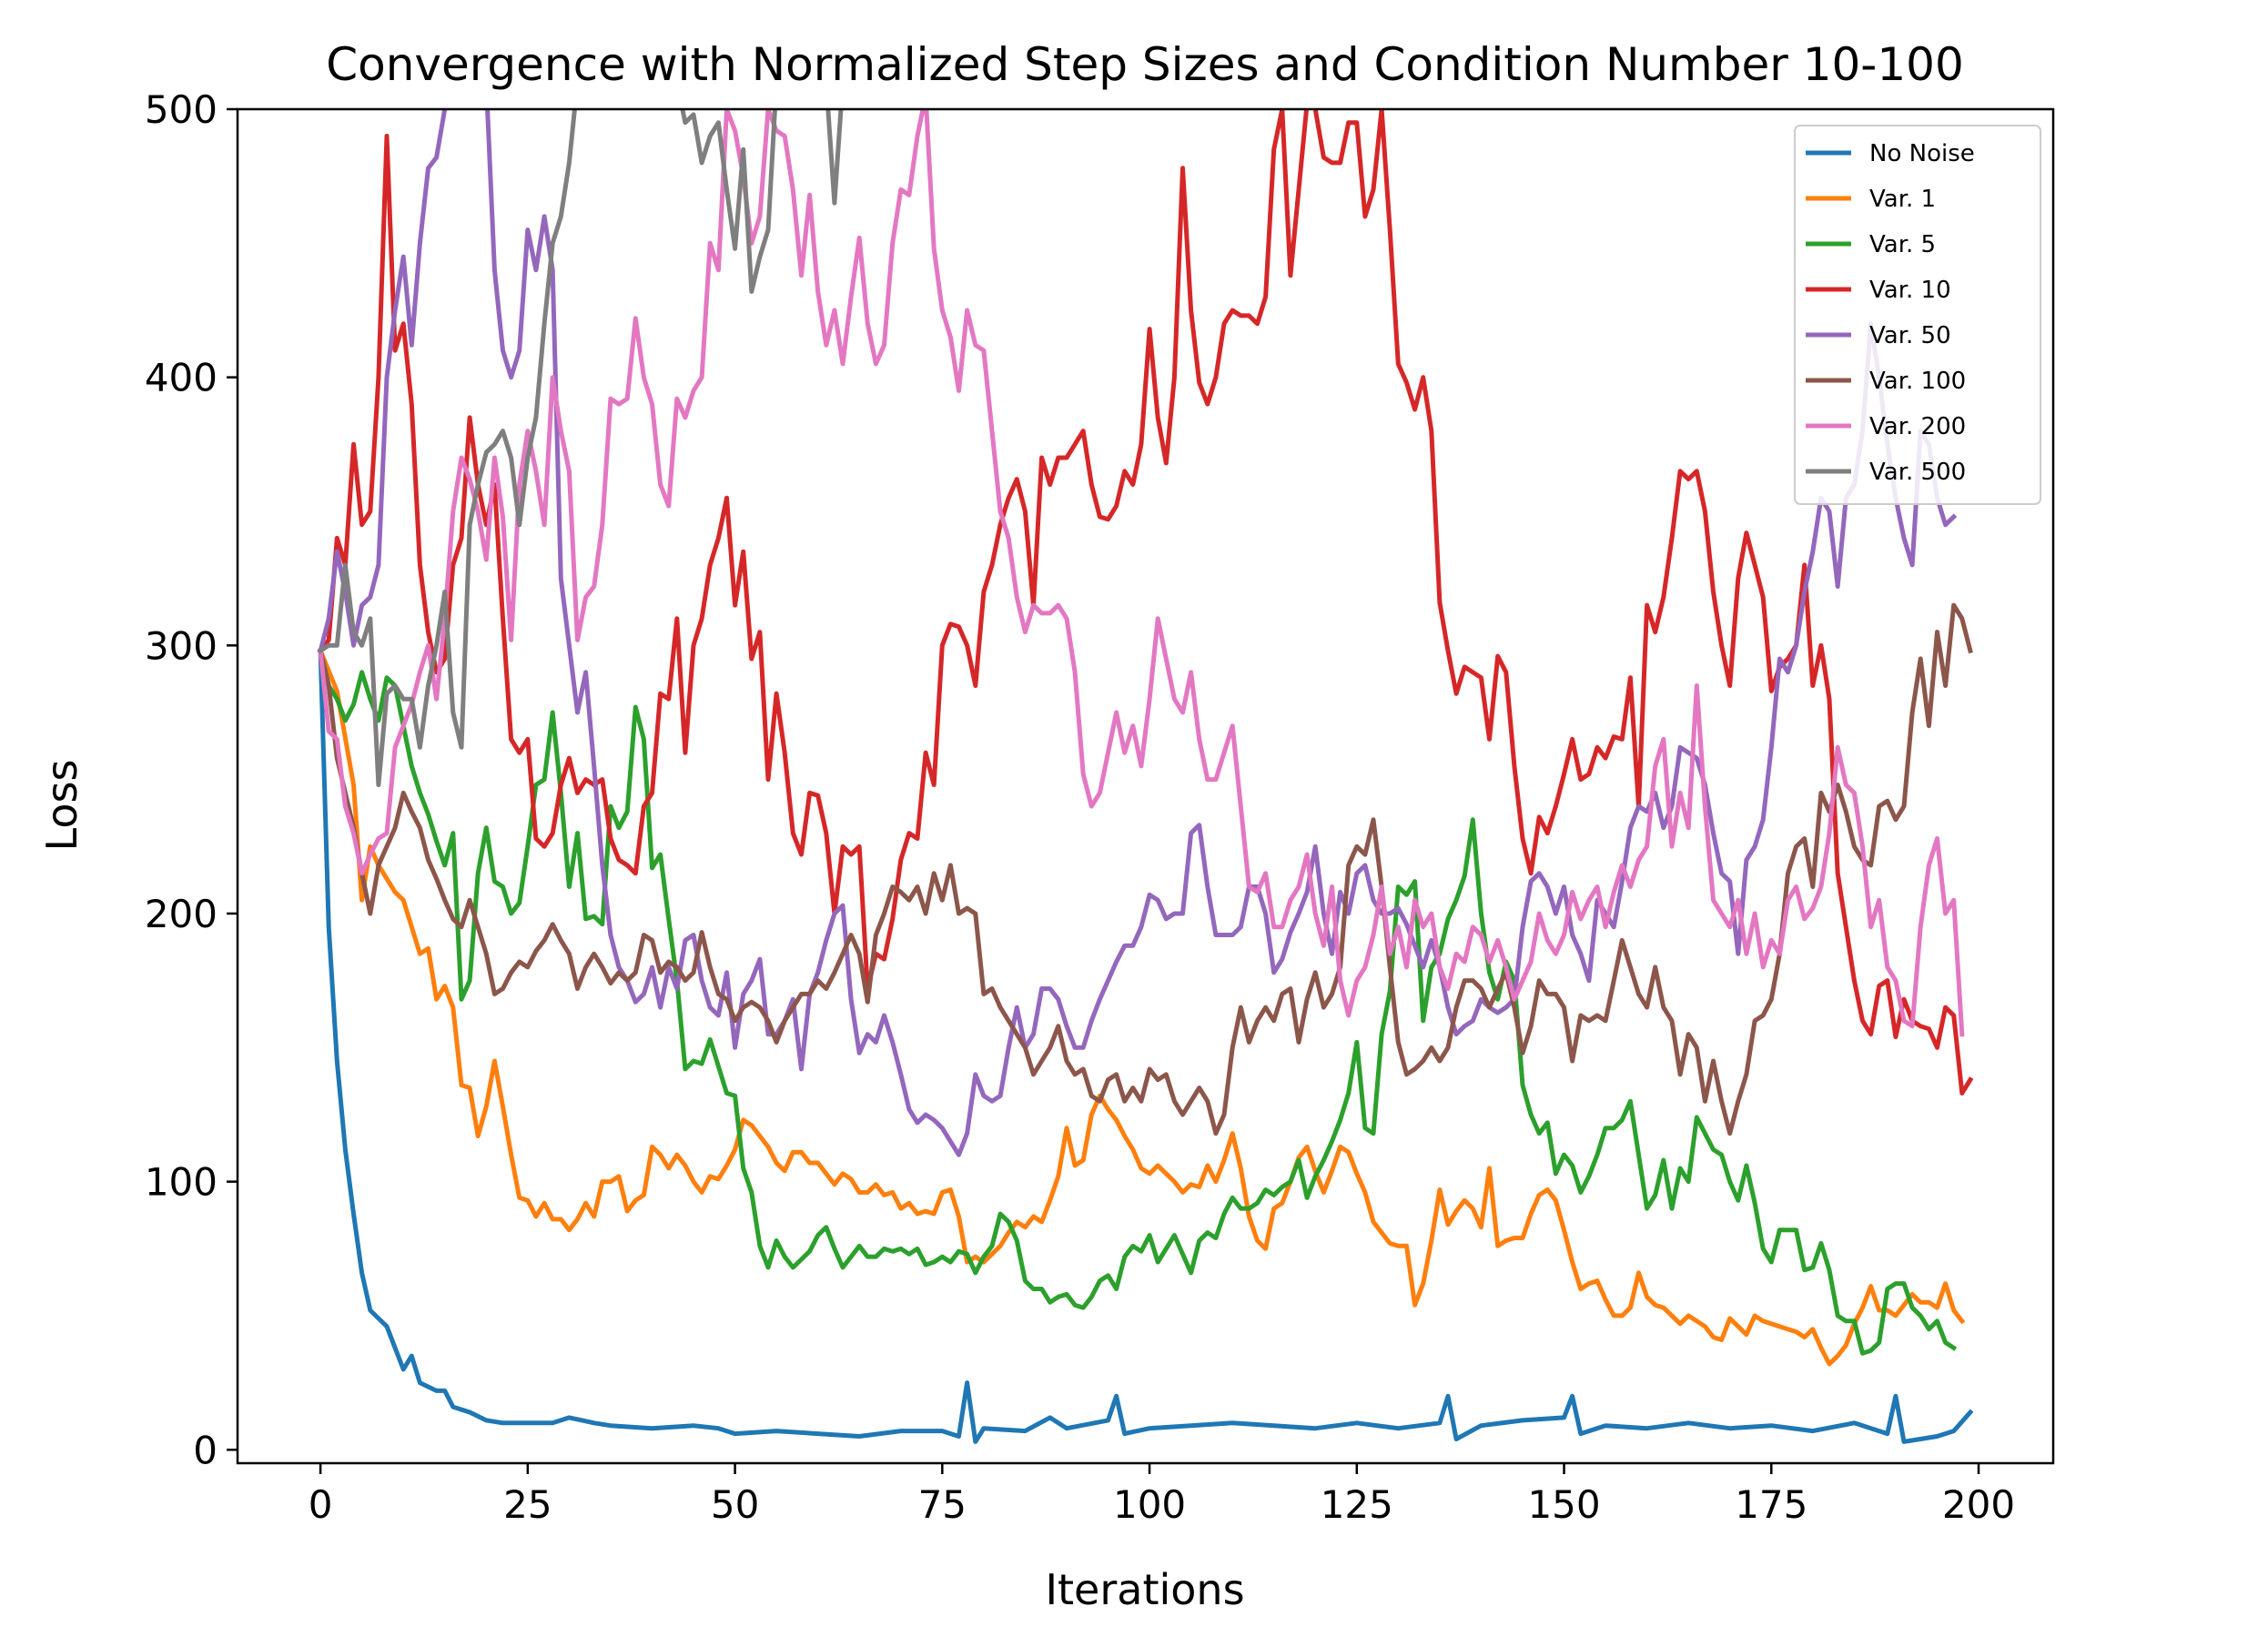 This screenshot has height=1647, width=2268. What do you see at coordinates (181, 645) in the screenshot?
I see `y-tick-label: 300` at bounding box center [181, 645].